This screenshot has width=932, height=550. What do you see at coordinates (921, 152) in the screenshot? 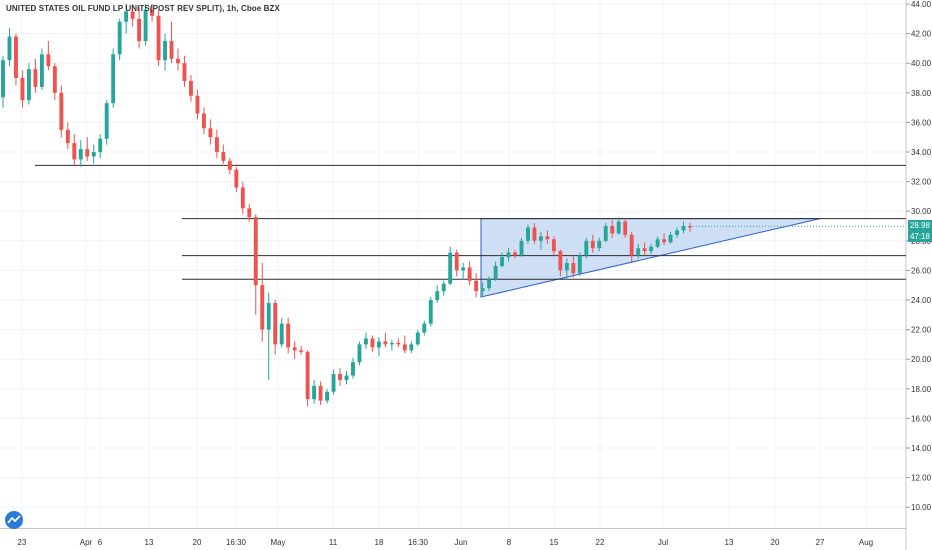
I see `y-tick-label: 34.00` at bounding box center [921, 152].